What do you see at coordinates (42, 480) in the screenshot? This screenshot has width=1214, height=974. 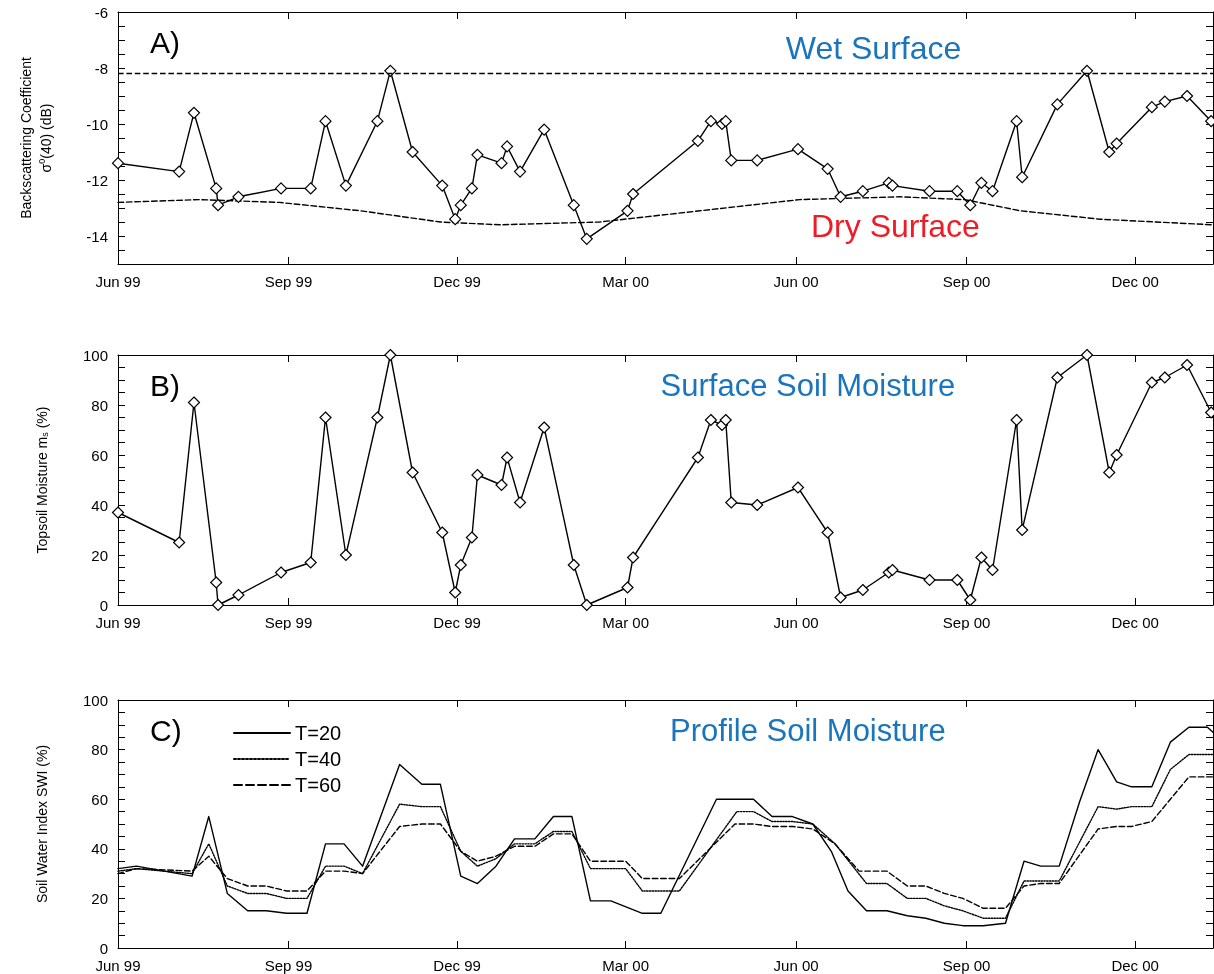 I see `y-axis-title: Topsoil Moisture ms (%)` at bounding box center [42, 480].